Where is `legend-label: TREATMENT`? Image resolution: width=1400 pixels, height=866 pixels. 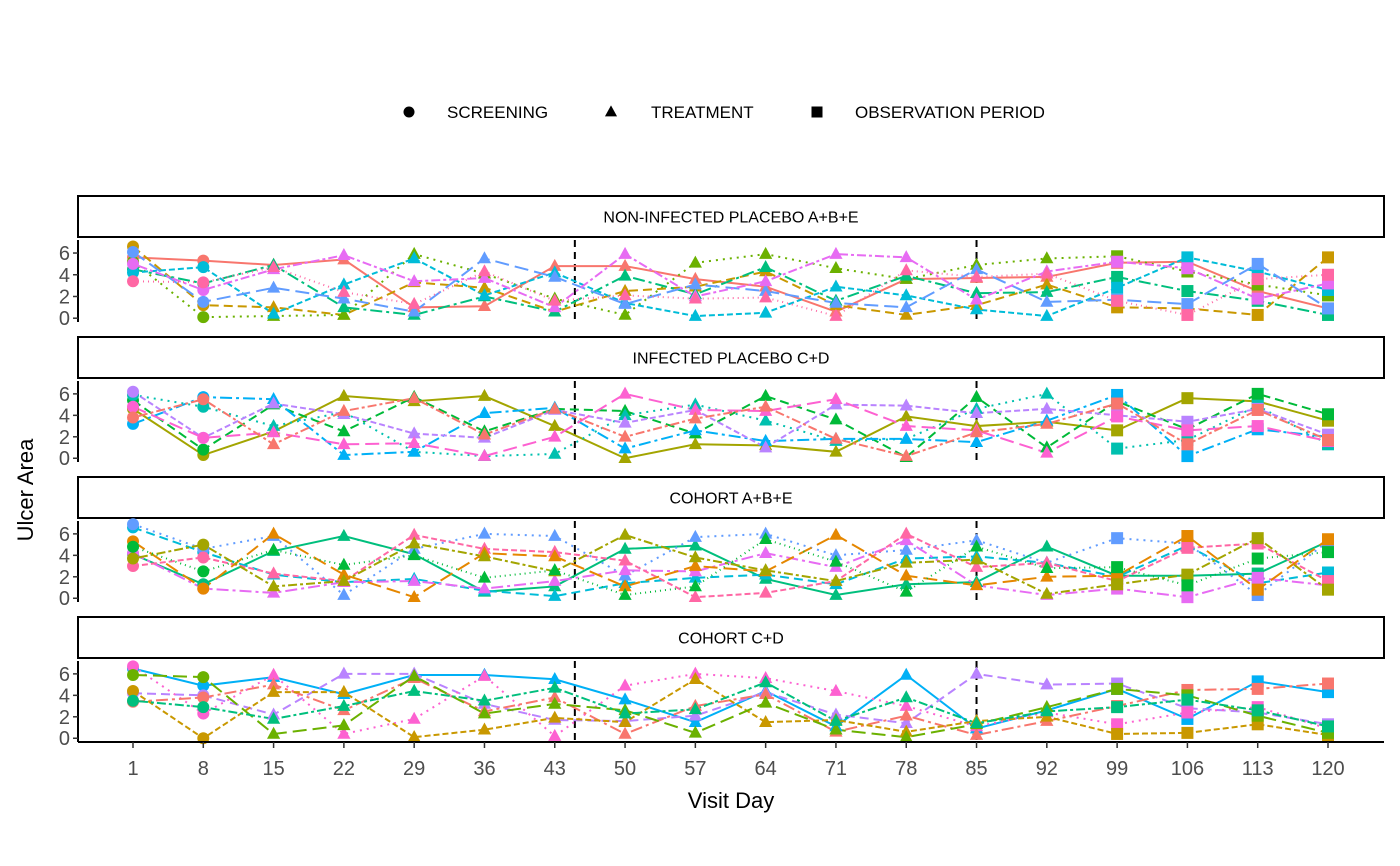
legend-label: TREATMENT is located at coordinates (702, 112).